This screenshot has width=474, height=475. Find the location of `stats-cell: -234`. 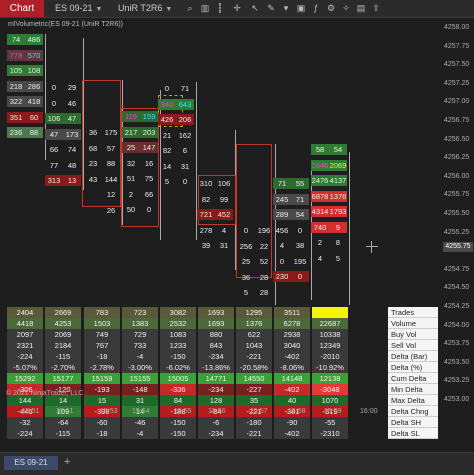

stats-cell: -234 is located at coordinates (216, 389).